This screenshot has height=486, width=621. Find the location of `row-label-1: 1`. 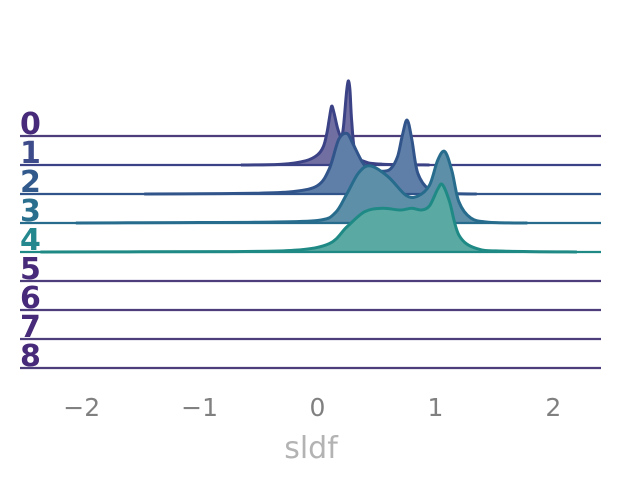

row-label-1: 1 is located at coordinates (30, 153).